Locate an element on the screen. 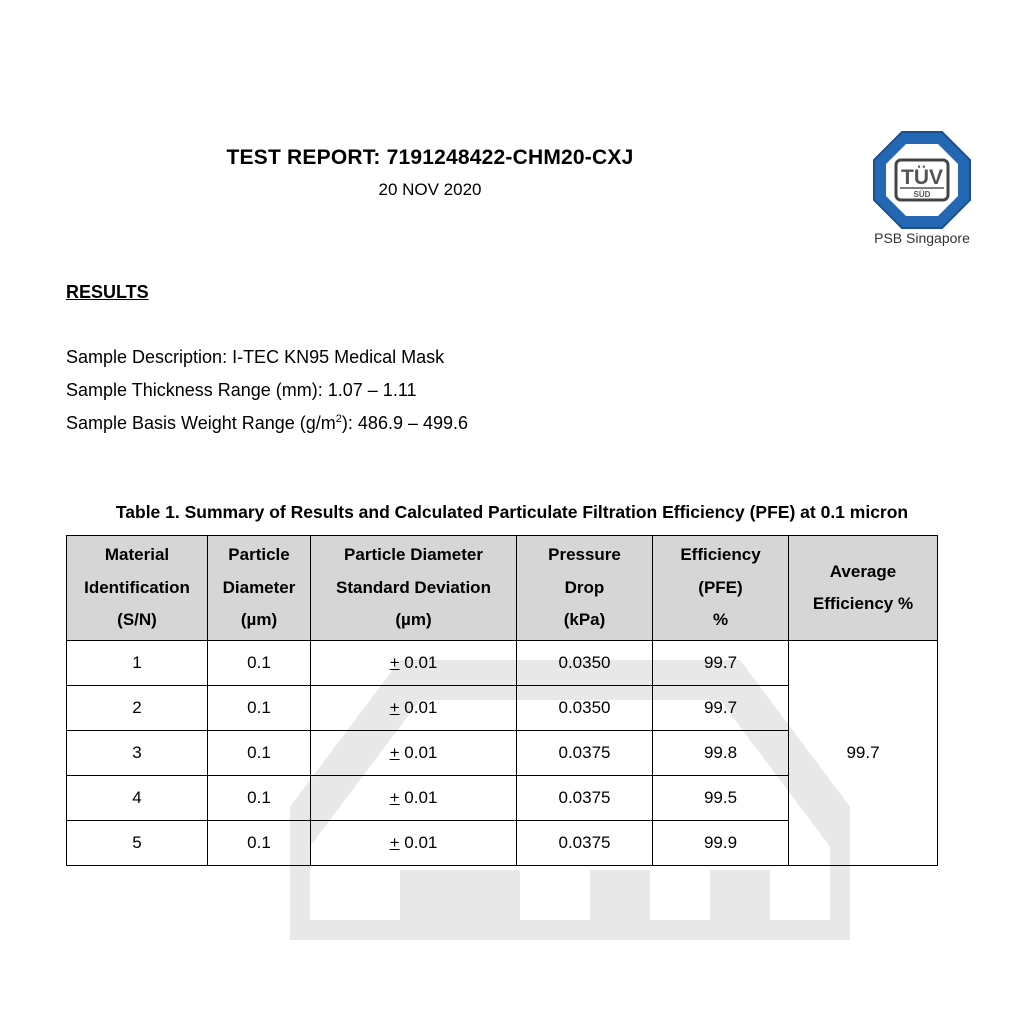 The height and width of the screenshot is (1024, 1024). header-efficiency: Efficiency (PFE)% is located at coordinates (720, 588).